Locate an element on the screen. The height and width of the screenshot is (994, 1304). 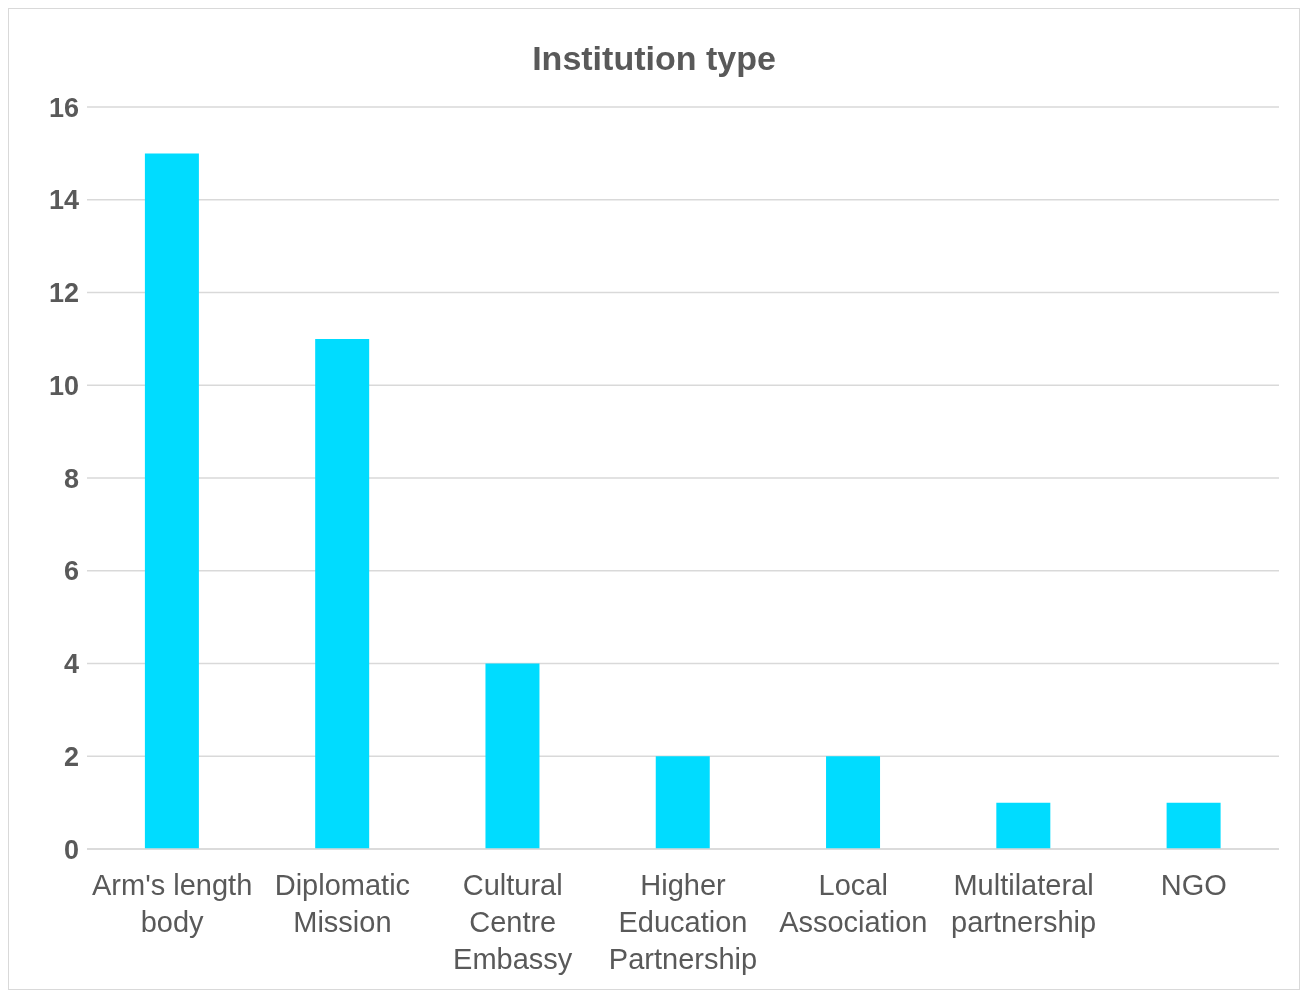
x-tick-label: Multilateral partnership is located at coordinates (1024, 903).